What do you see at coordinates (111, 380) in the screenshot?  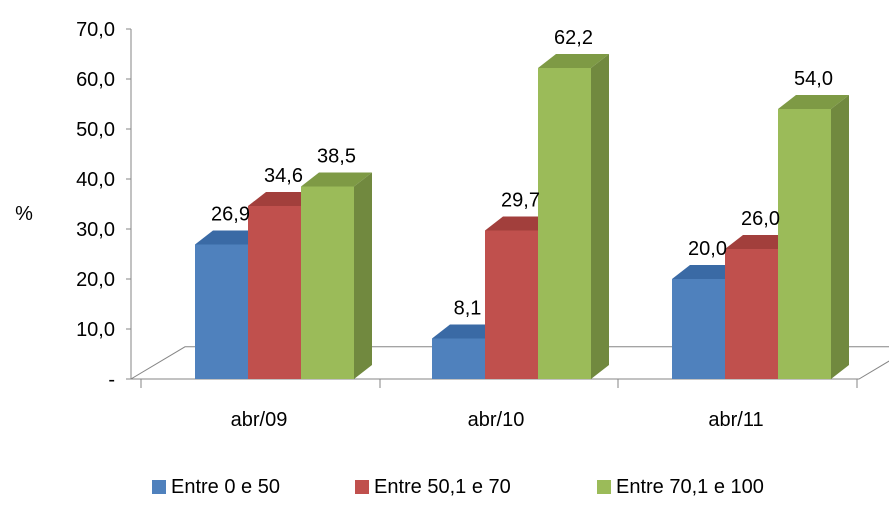 I see `y-tick-label: -` at bounding box center [111, 380].